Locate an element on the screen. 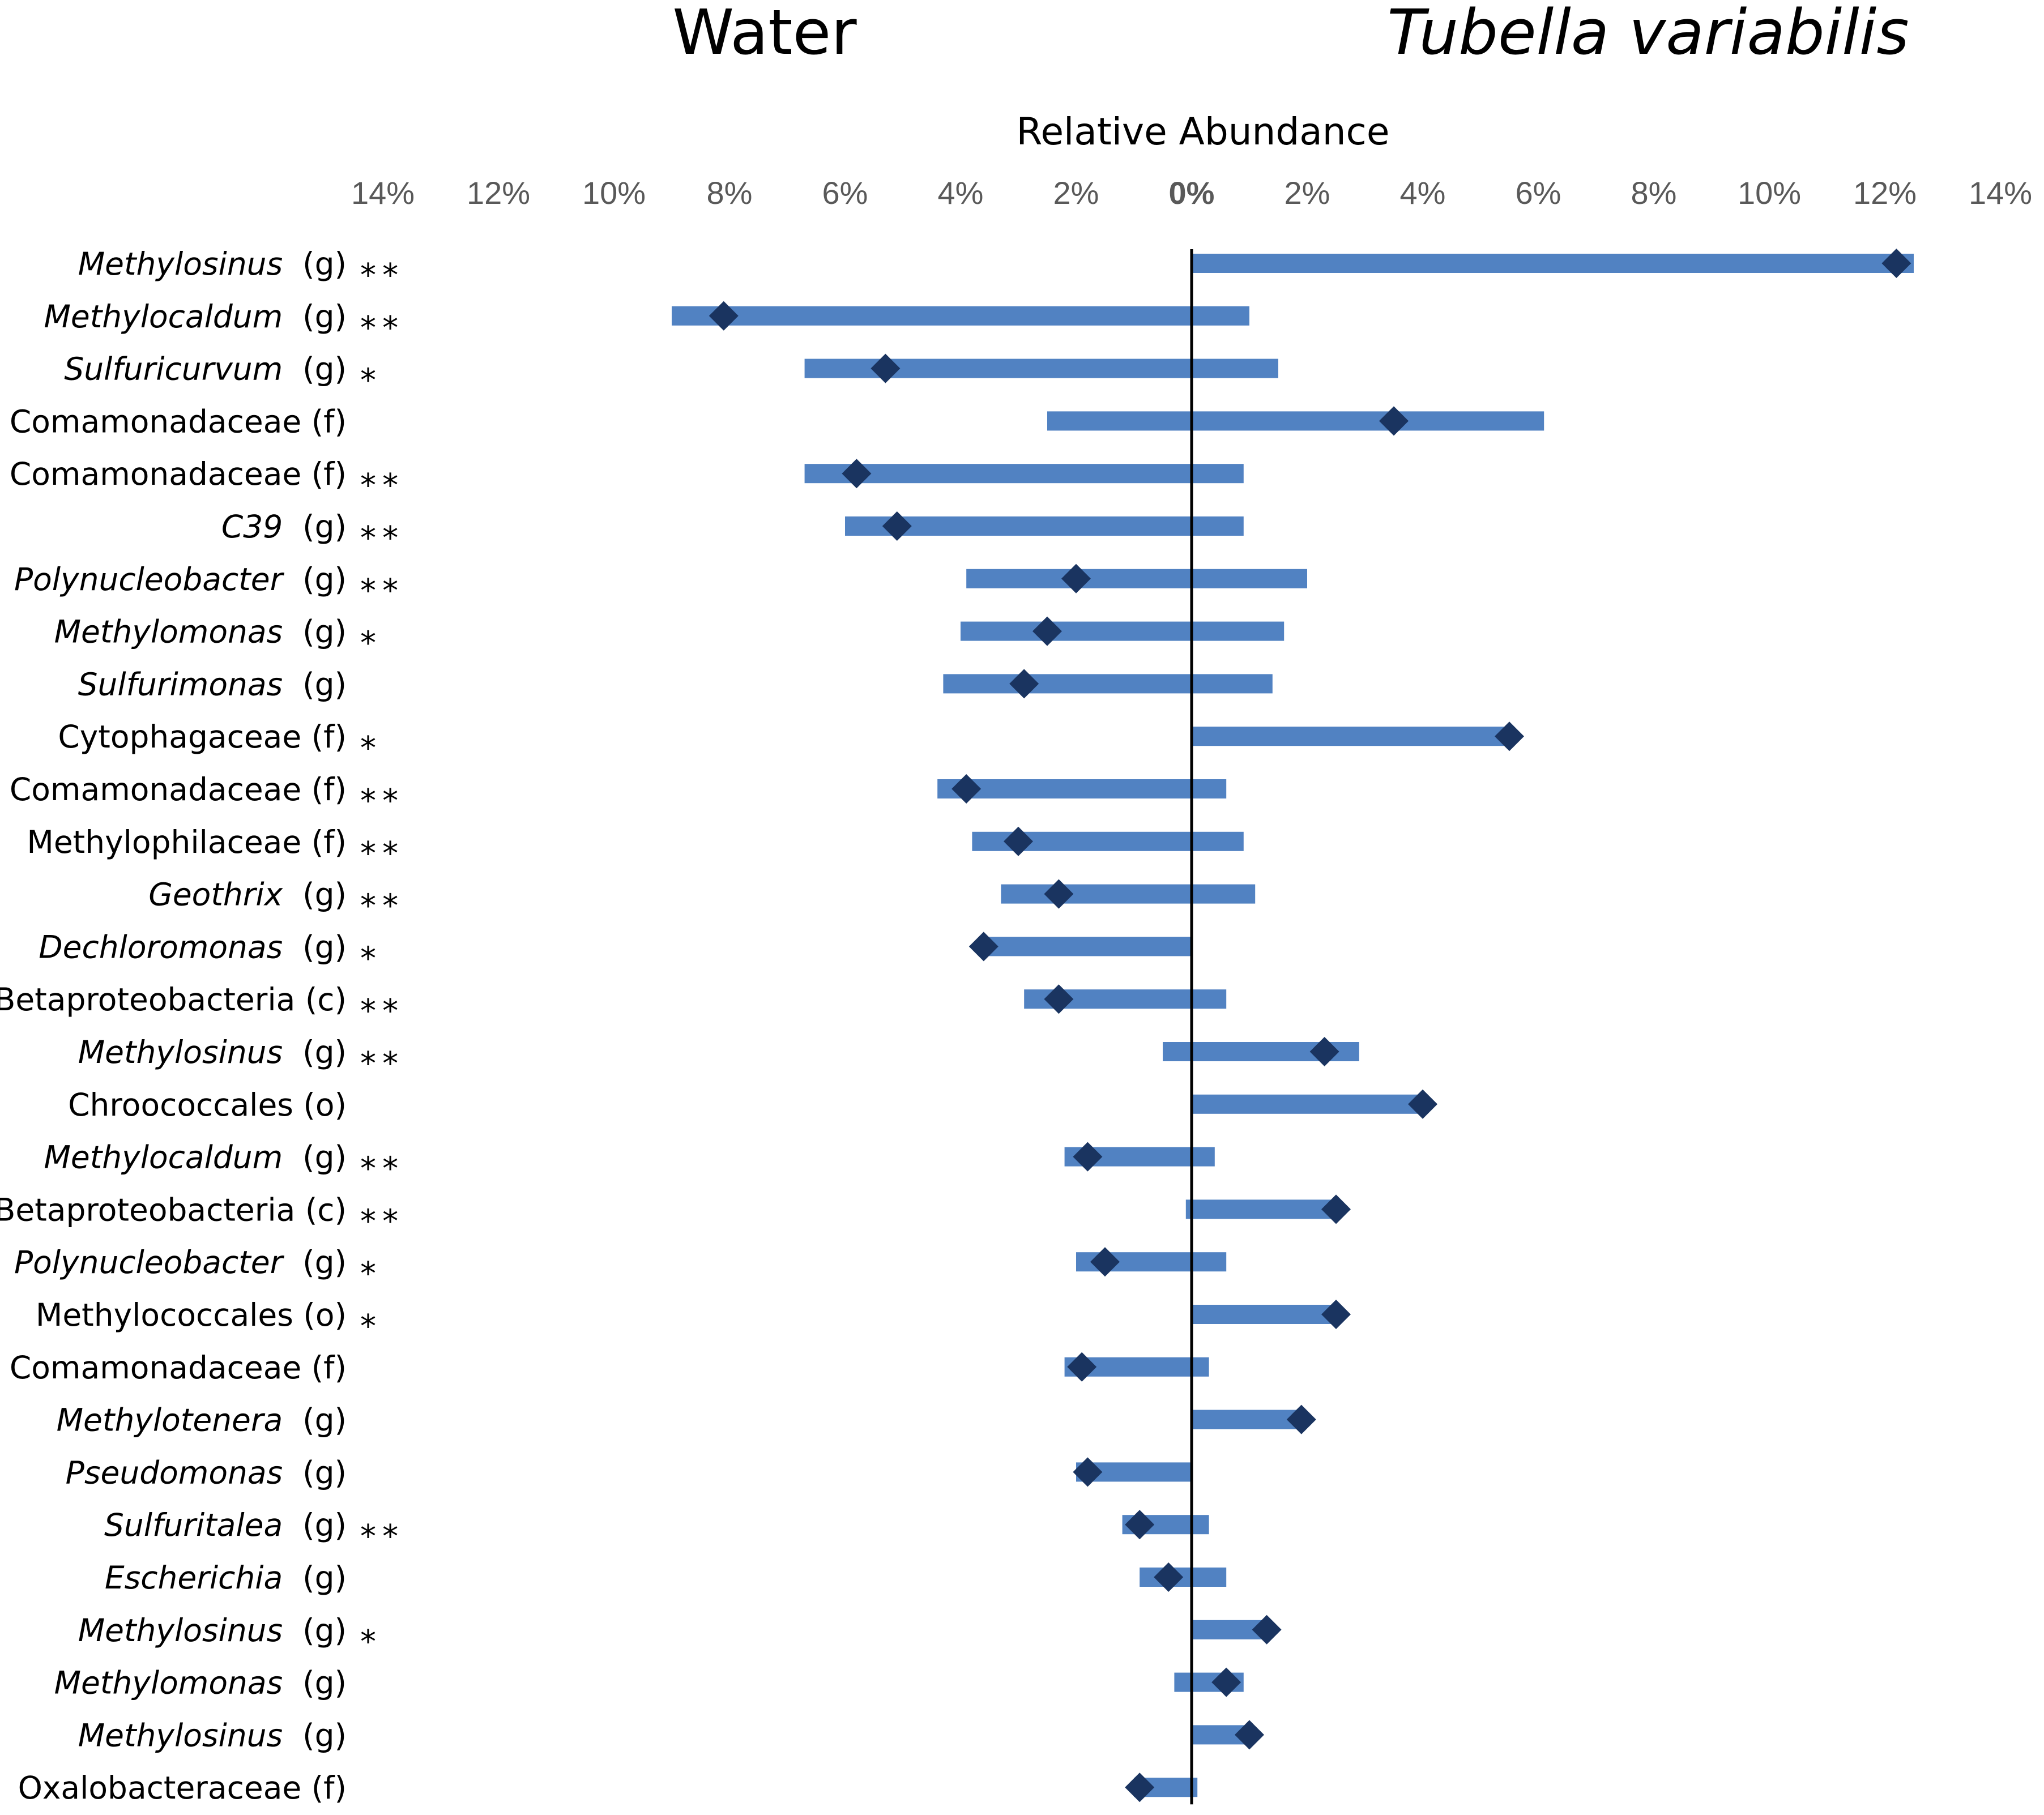  taxon-name: Methylococcales is located at coordinates (164, 1315).